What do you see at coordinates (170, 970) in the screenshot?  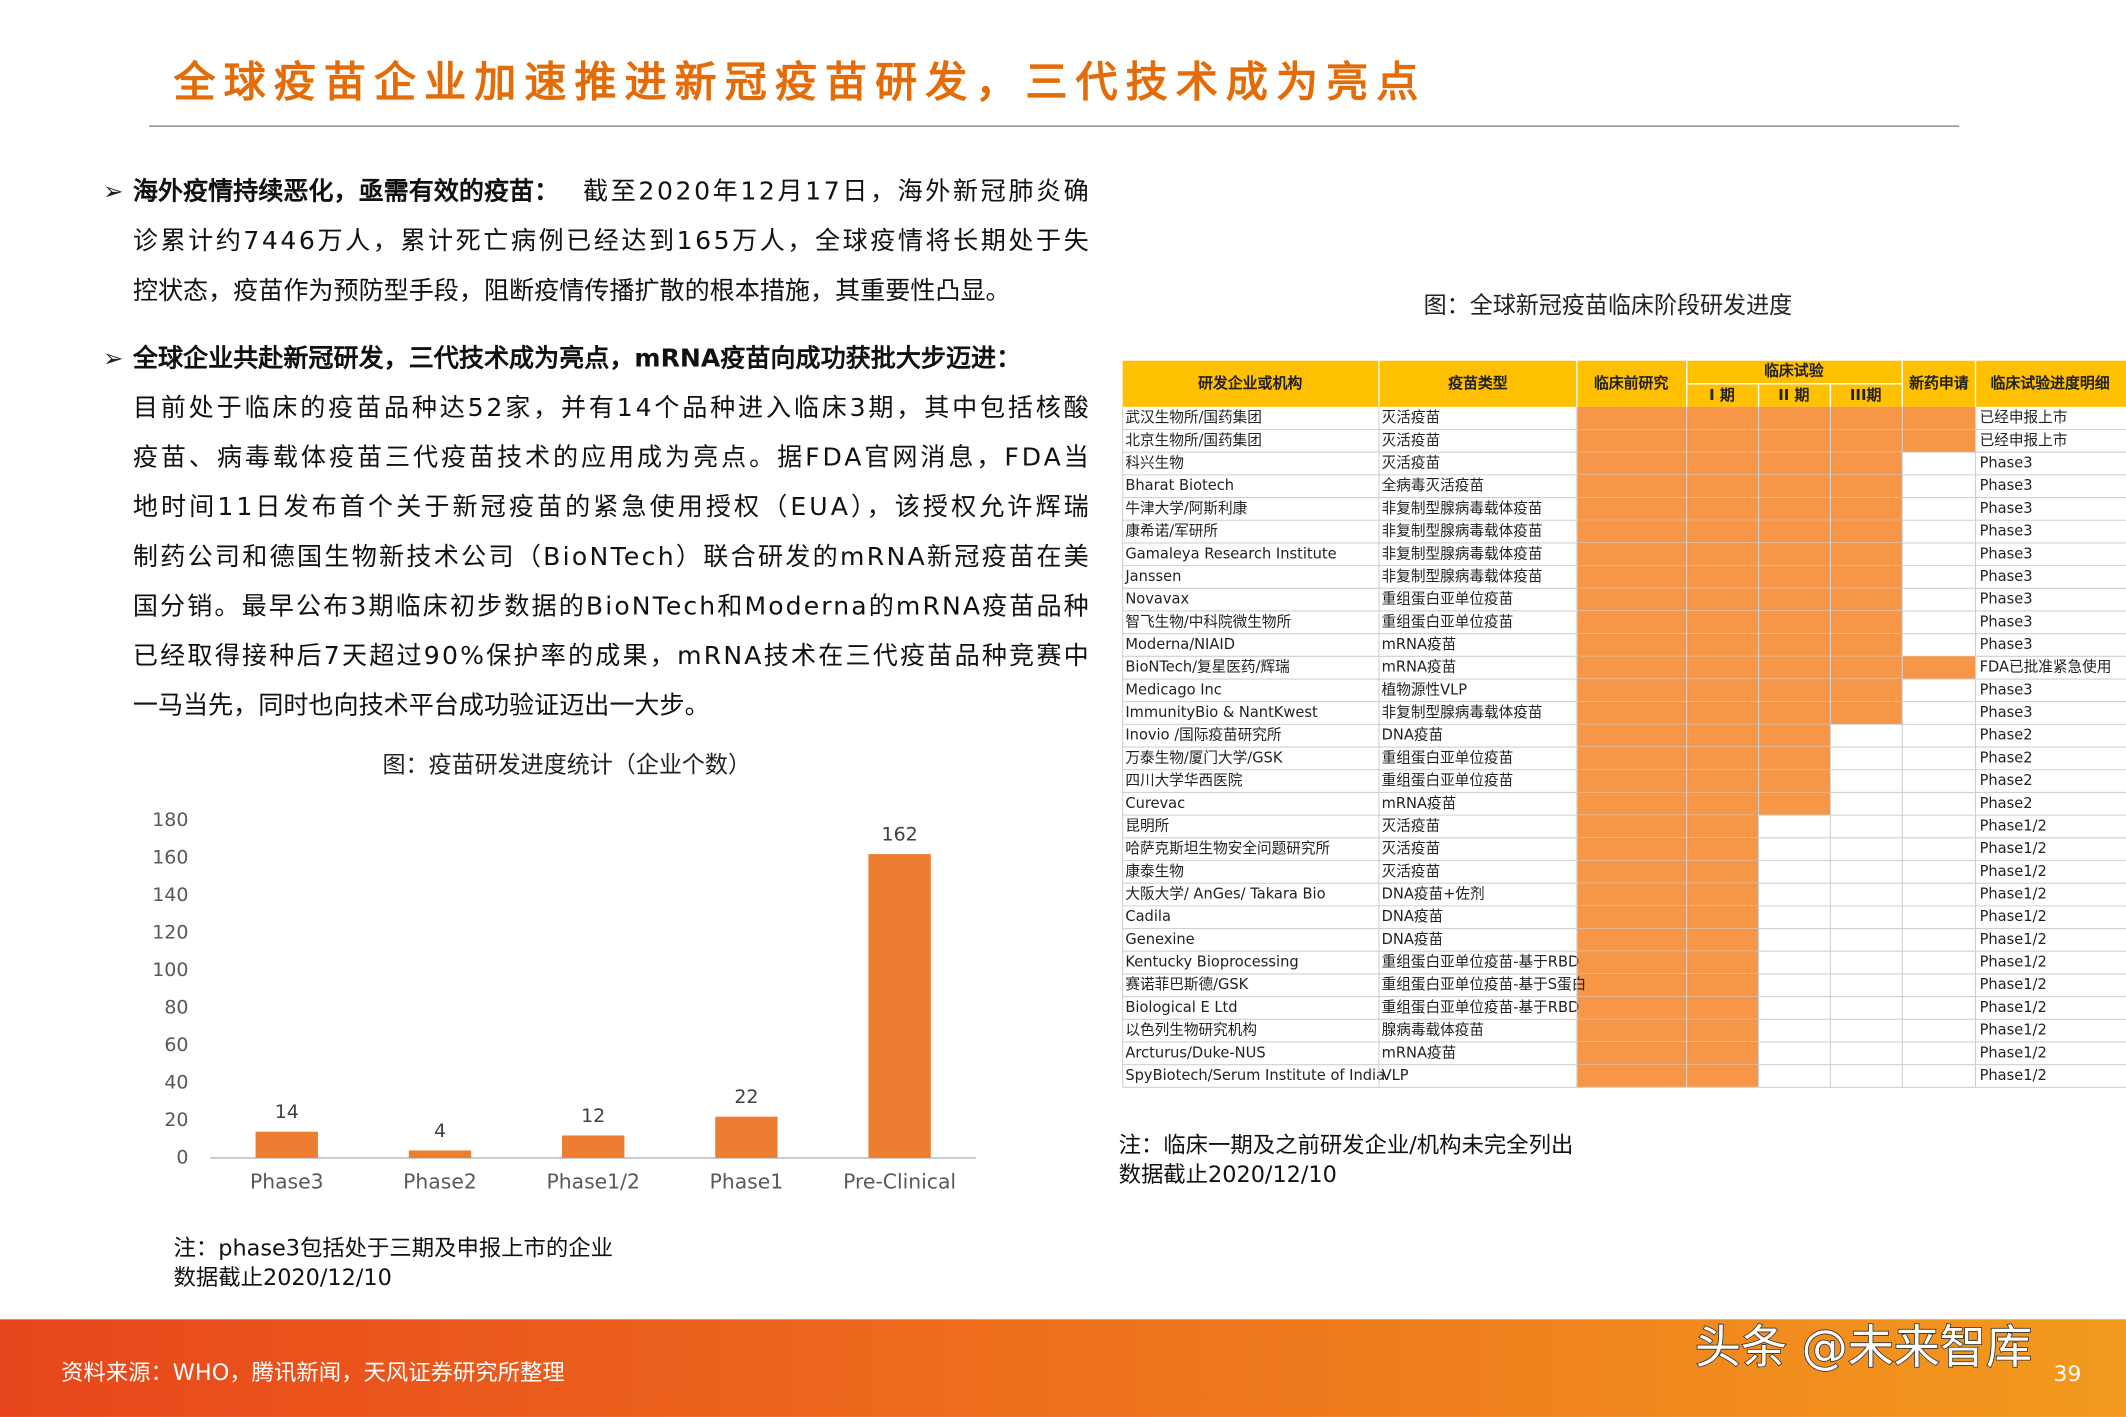 I see `y-tick-label: 100` at bounding box center [170, 970].